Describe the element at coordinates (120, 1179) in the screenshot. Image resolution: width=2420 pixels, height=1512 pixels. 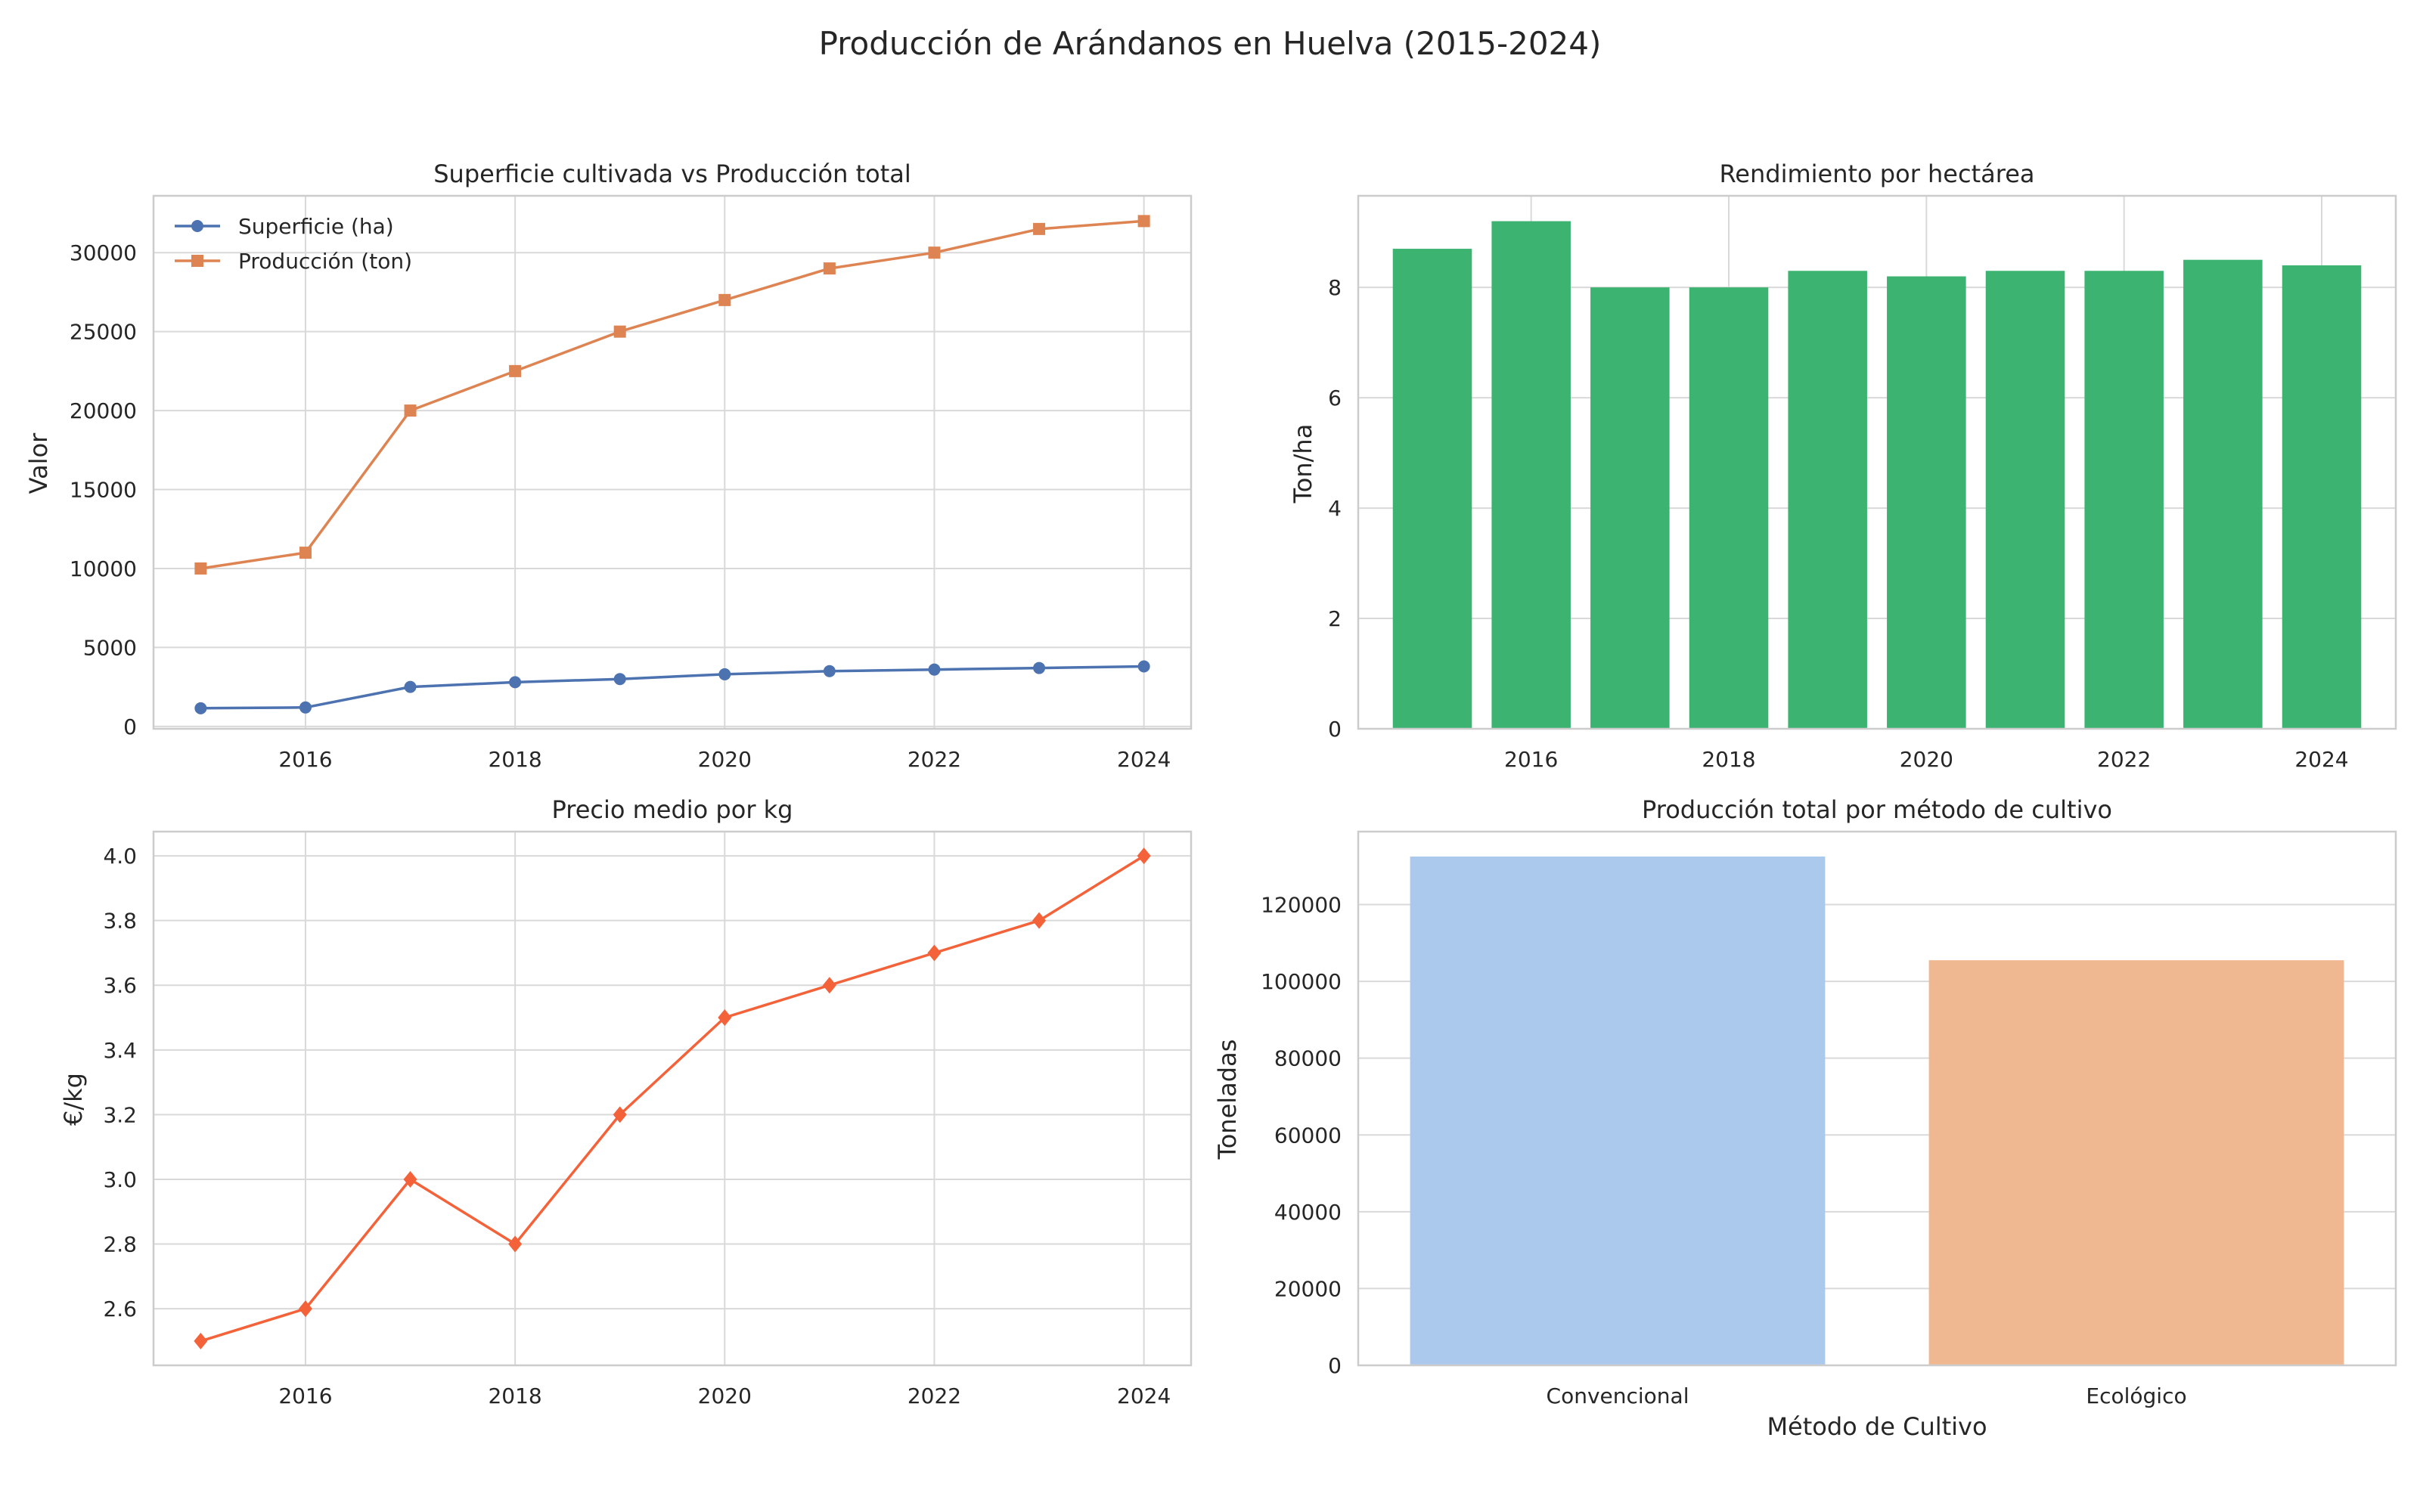
I see `y-tick-label: 3.0` at that location.